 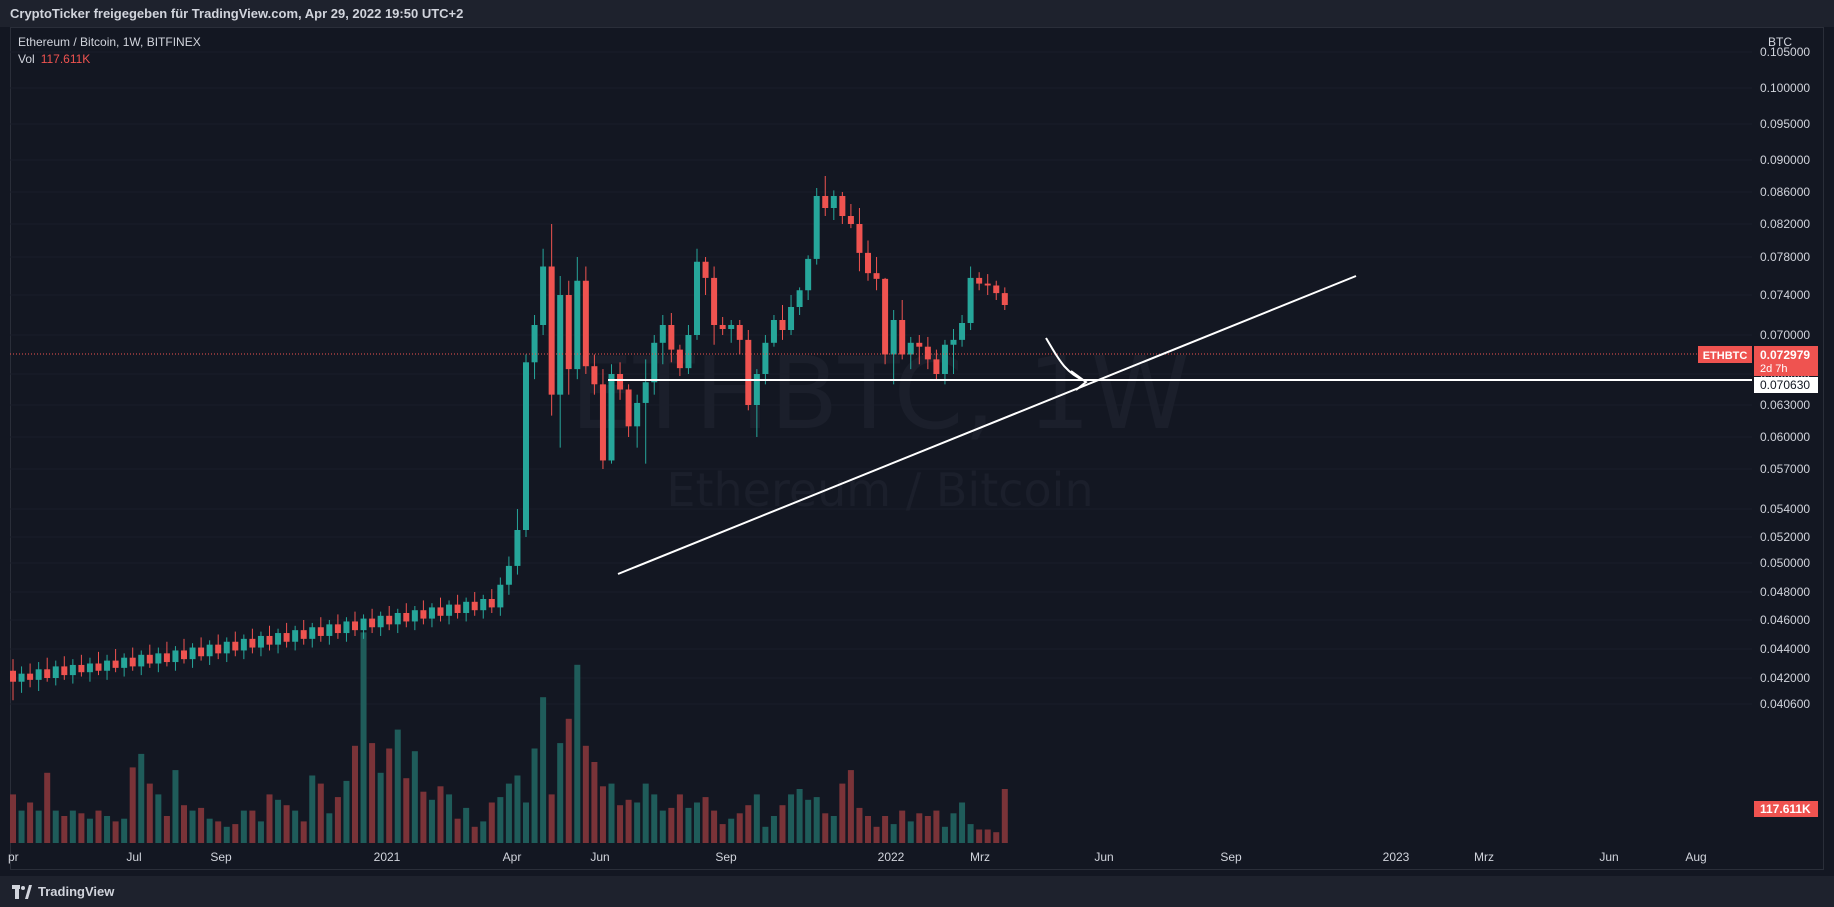 I want to click on y-tick-label: 0.095000, so click(x=1785, y=124).